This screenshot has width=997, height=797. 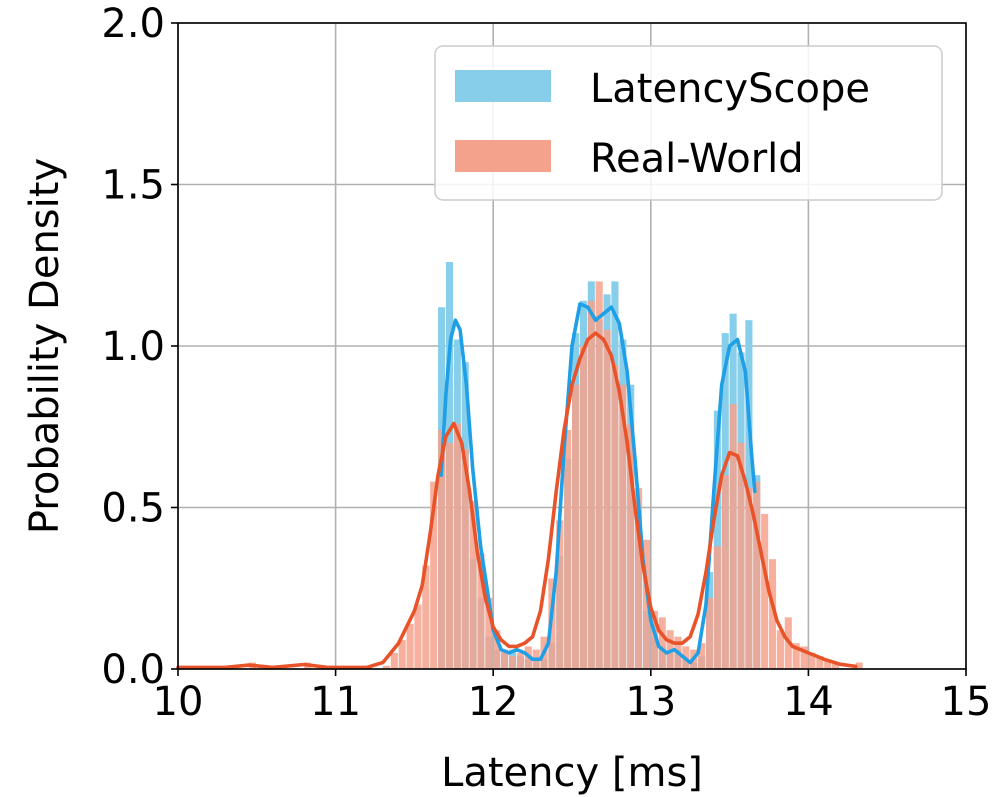 I want to click on y-axis-label: Probability Density, so click(x=45, y=346).